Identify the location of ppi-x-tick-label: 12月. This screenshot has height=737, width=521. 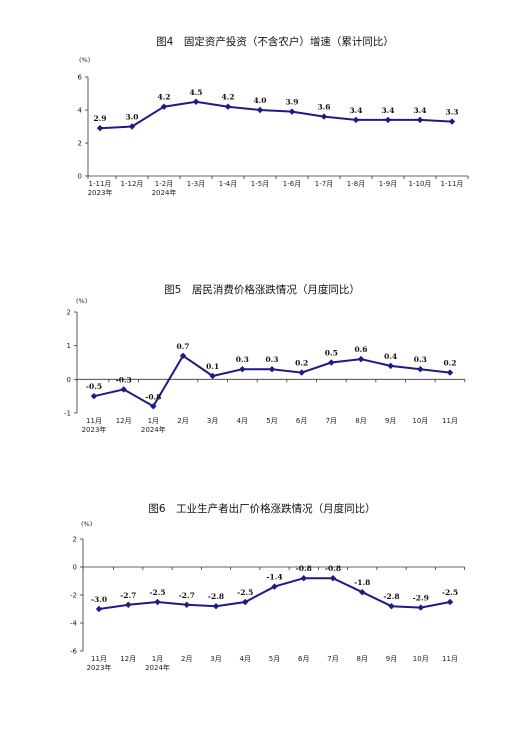
(128, 659).